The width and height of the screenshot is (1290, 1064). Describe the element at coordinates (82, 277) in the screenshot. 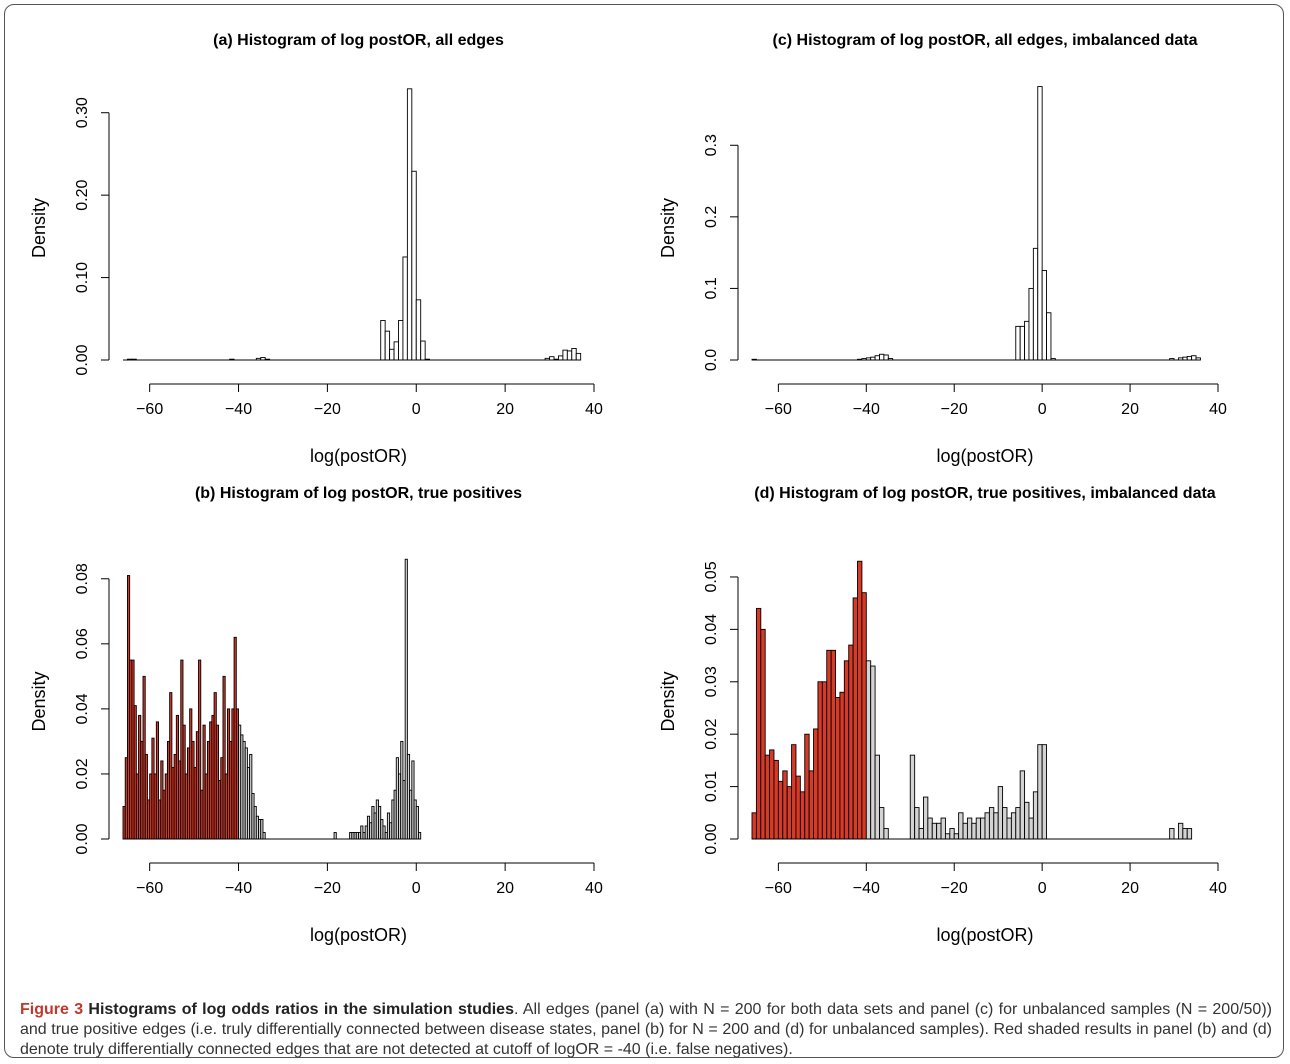

I see `y-tick-label: 0.10` at that location.